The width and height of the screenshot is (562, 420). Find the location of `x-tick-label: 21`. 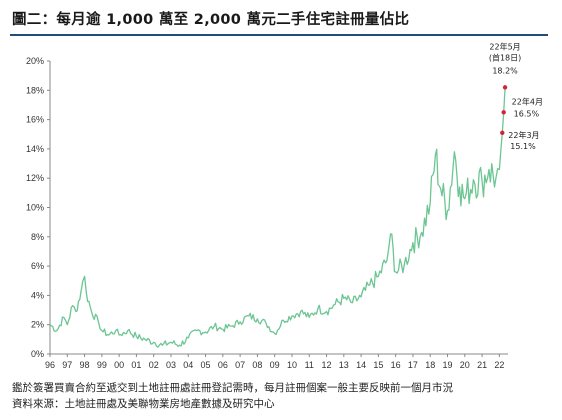

x-tick-label: 21 is located at coordinates (482, 365).